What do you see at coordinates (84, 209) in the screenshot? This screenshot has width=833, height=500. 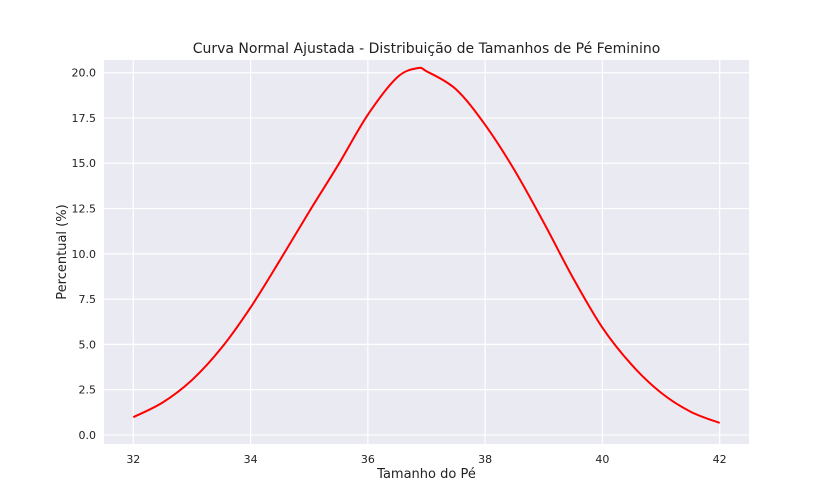 I see `y-tick-label: 12.5` at bounding box center [84, 209].